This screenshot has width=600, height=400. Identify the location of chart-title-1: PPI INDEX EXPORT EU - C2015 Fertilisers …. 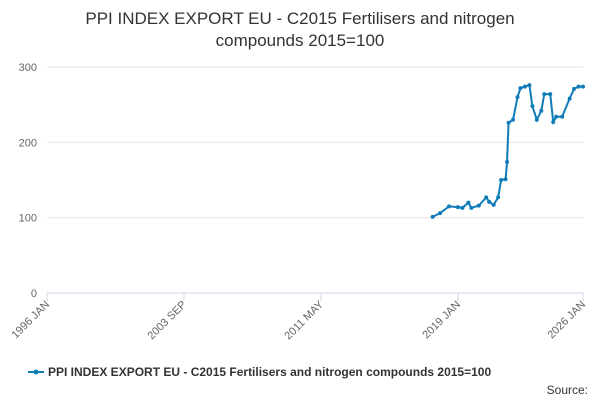
(299, 18).